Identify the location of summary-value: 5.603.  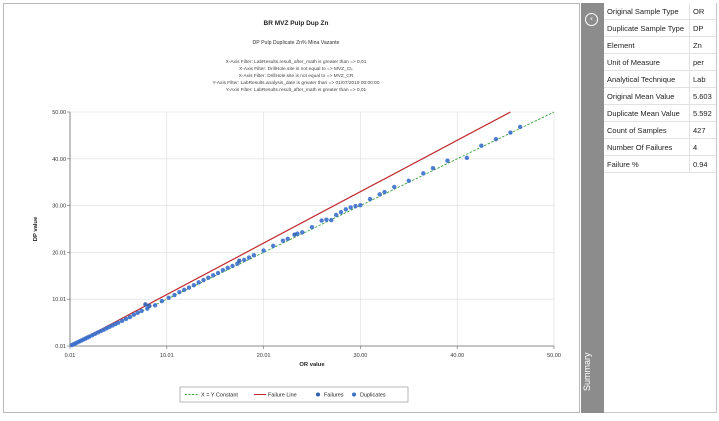
(702, 96).